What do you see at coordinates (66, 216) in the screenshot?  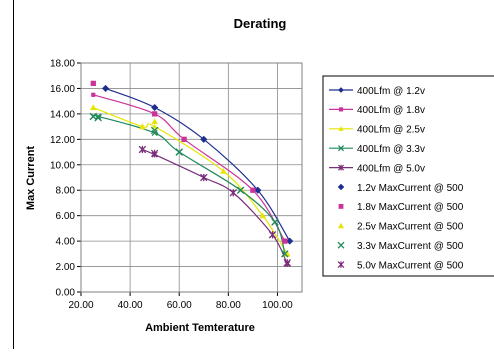 I see `y-tick-label: 6.00` at bounding box center [66, 216].